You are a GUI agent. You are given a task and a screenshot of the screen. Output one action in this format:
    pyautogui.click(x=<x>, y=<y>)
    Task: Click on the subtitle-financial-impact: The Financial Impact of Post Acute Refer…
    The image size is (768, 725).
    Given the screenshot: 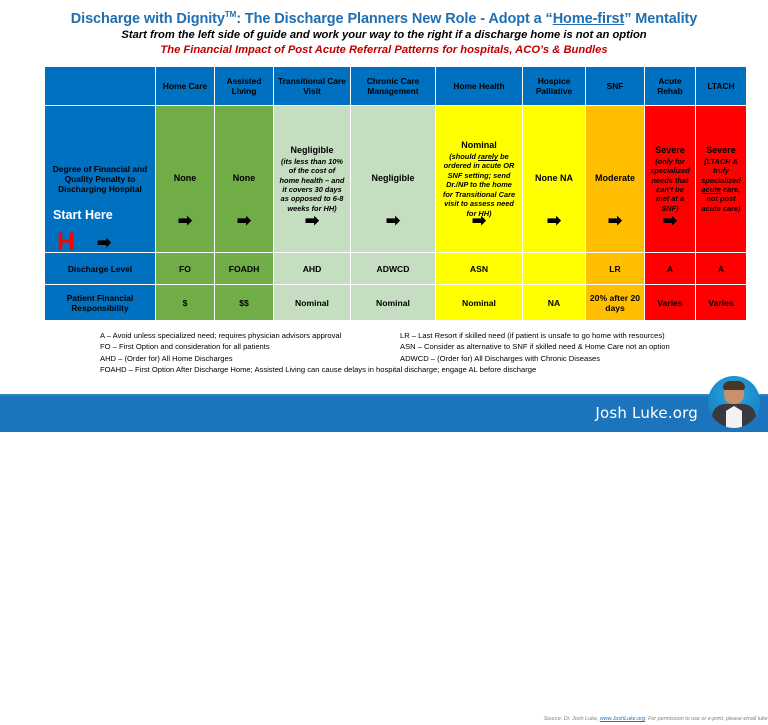 What is the action you would take?
    pyautogui.click(x=384, y=49)
    